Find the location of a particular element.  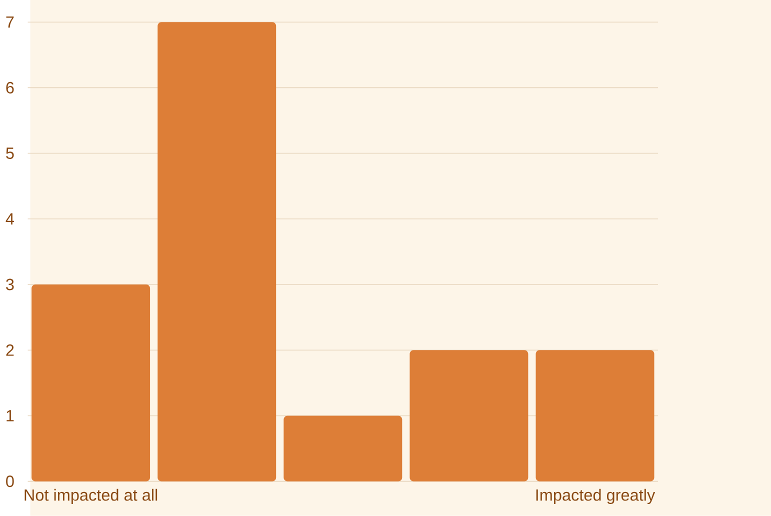

y-tick-label: 7 is located at coordinates (10, 22).